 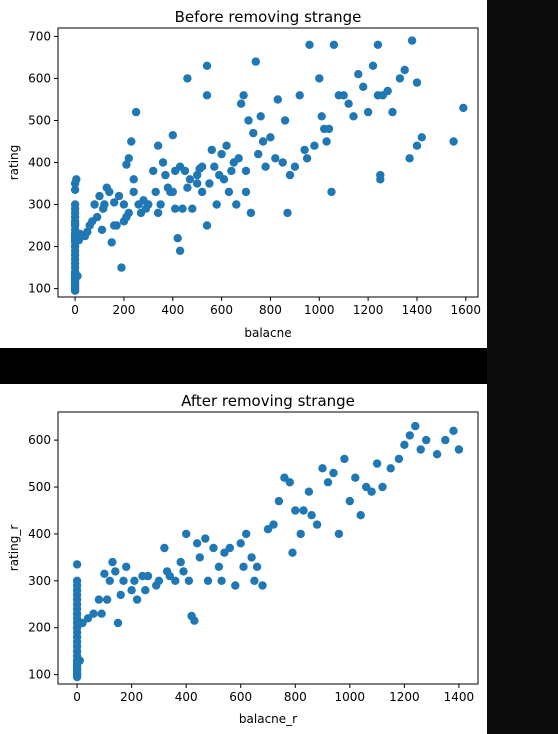 What do you see at coordinates (319, 310) in the screenshot?
I see `x-tick-label: 1000` at bounding box center [319, 310].